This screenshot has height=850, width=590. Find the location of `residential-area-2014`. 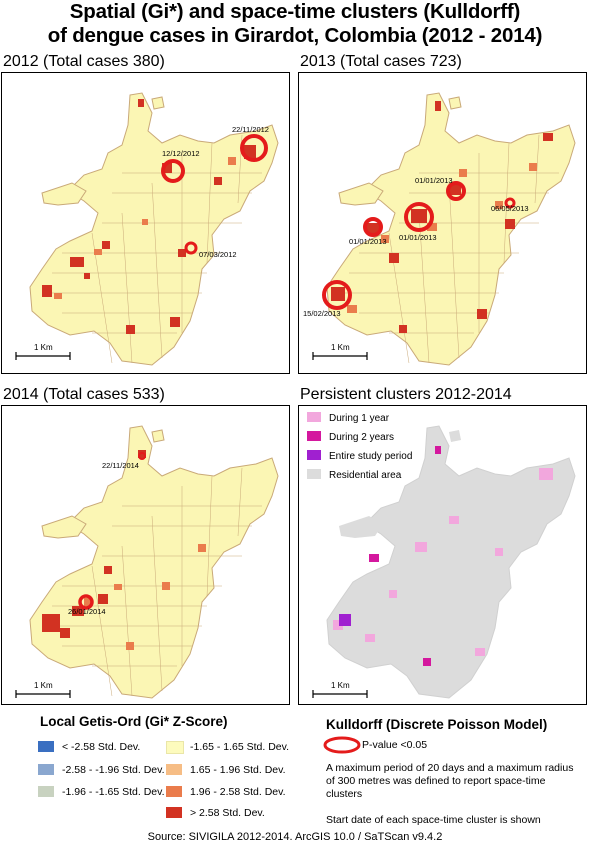

residential-area-2014 is located at coordinates (154, 562).